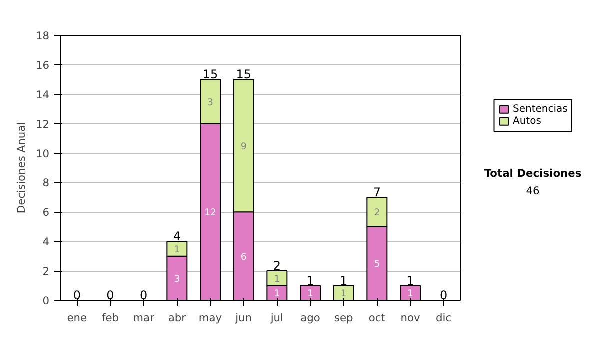 The width and height of the screenshot is (600, 340). Describe the element at coordinates (210, 318) in the screenshot. I see `x-tick-label: may` at that location.